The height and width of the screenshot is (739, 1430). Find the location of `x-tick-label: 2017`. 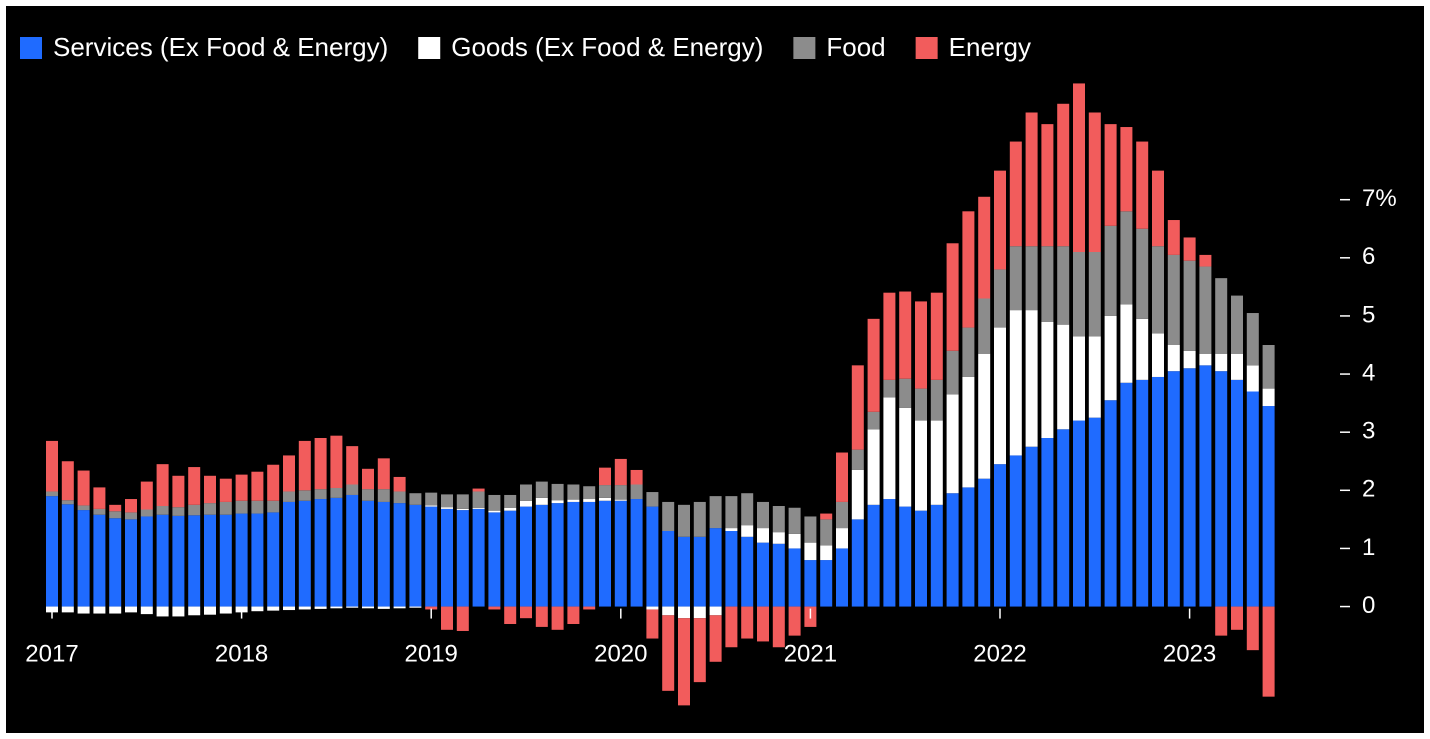

x-tick-label: 2017 is located at coordinates (51, 653).